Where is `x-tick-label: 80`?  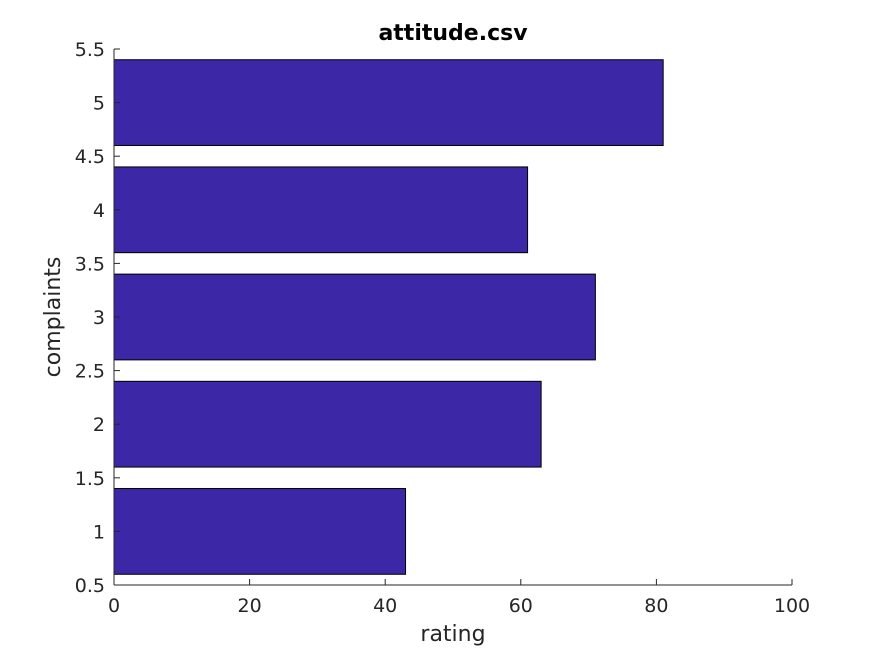 x-tick-label: 80 is located at coordinates (656, 606).